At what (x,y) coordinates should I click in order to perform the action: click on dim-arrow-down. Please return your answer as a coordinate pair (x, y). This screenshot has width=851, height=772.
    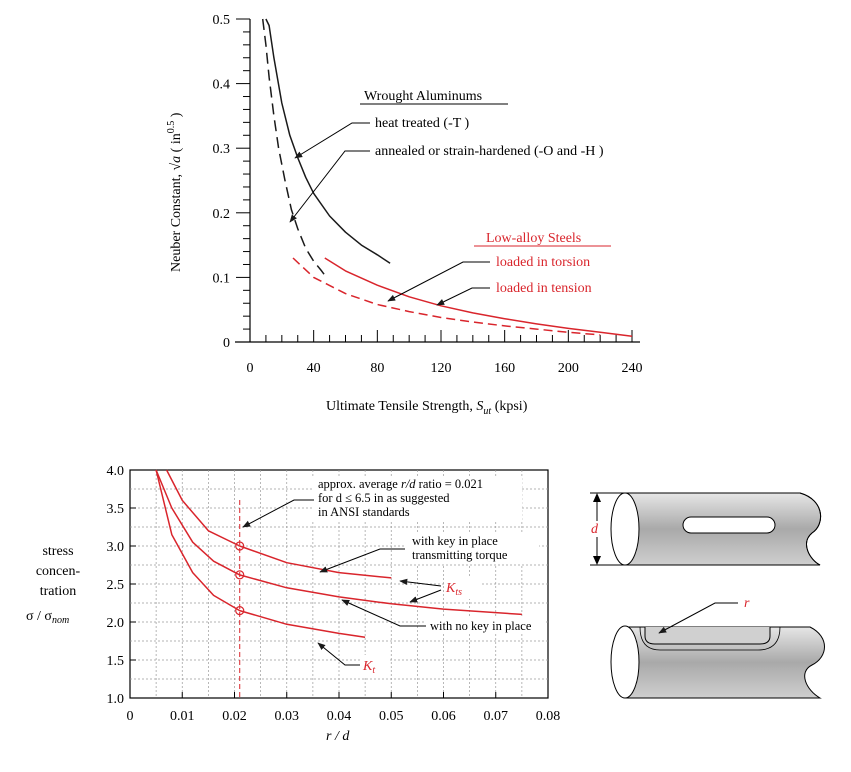
    Looking at the image, I should click on (597, 560).